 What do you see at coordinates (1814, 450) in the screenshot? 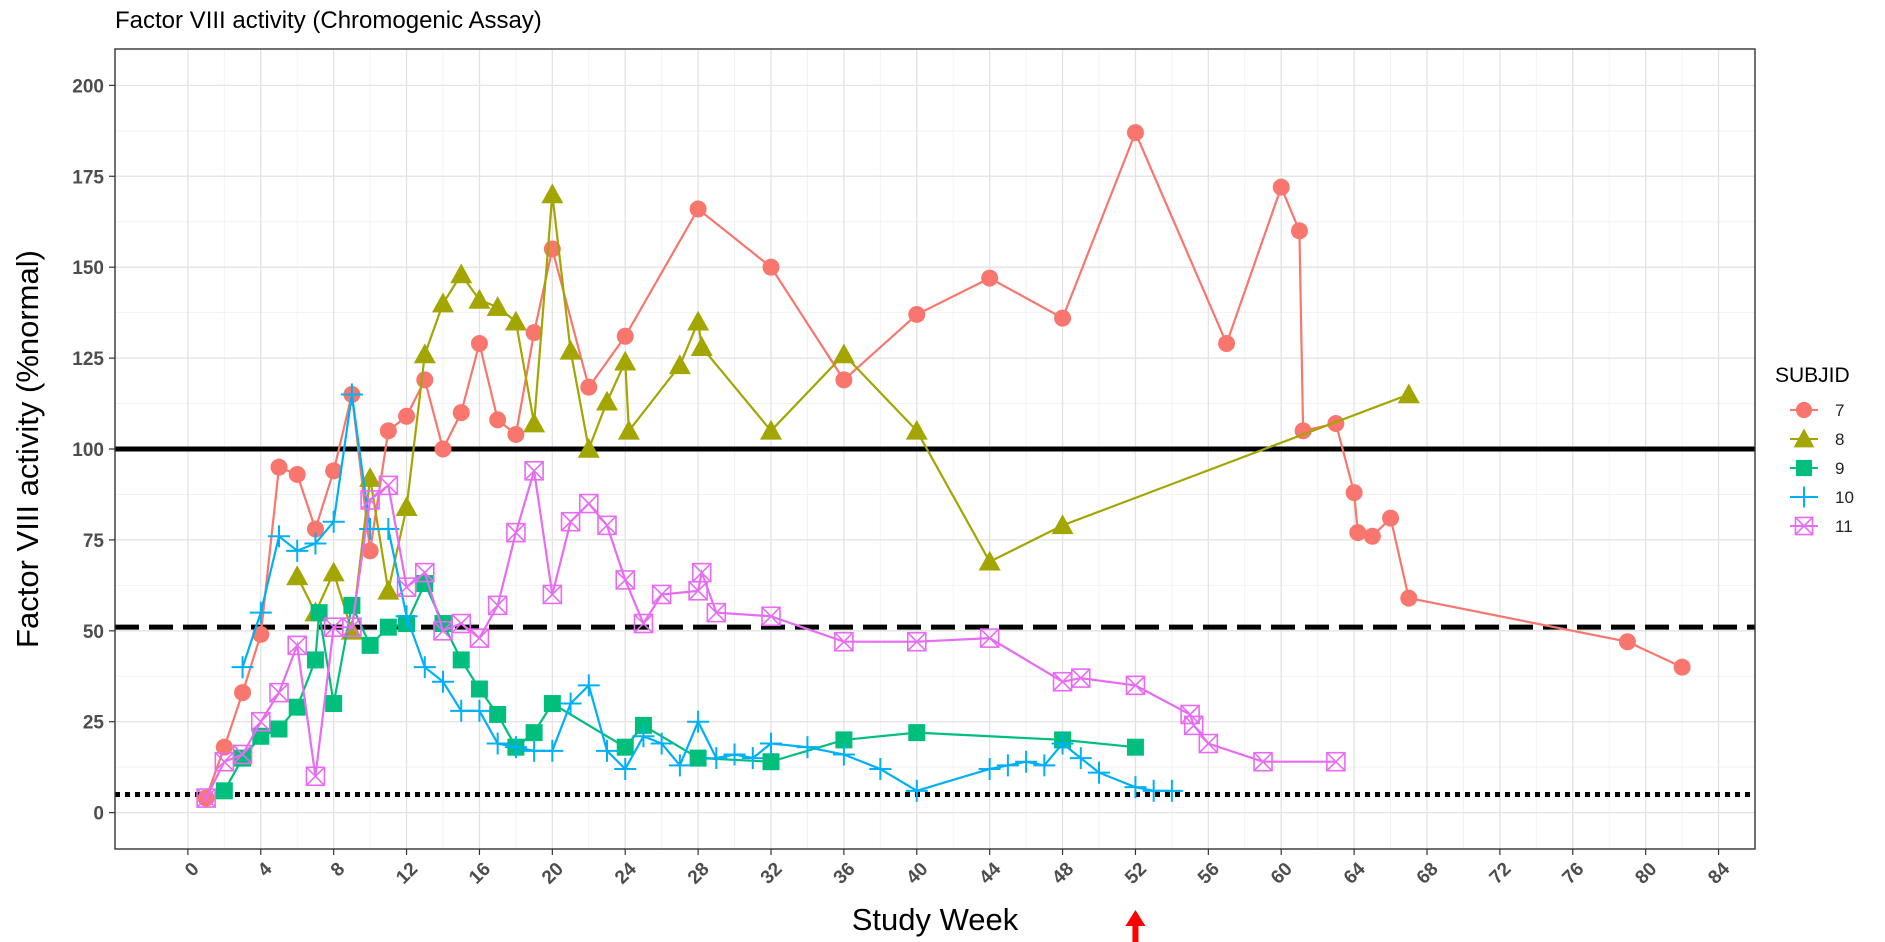
I see `legend: SUBJID 7 8 9 10 11` at bounding box center [1814, 450].